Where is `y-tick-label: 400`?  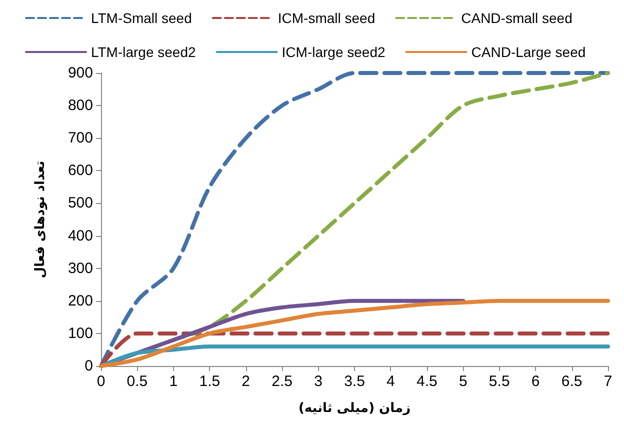
y-tick-label: 400 is located at coordinates (80, 235).